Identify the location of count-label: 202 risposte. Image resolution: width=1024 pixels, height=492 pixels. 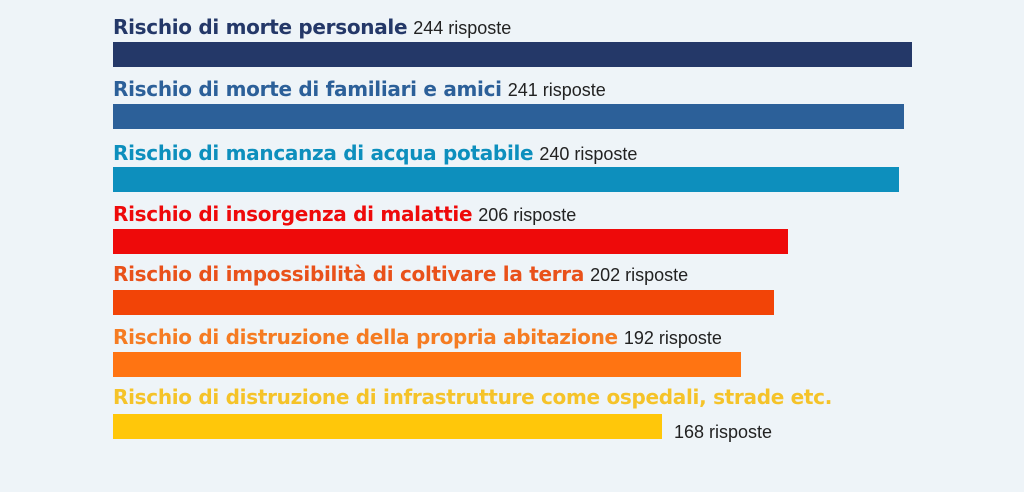
(639, 275).